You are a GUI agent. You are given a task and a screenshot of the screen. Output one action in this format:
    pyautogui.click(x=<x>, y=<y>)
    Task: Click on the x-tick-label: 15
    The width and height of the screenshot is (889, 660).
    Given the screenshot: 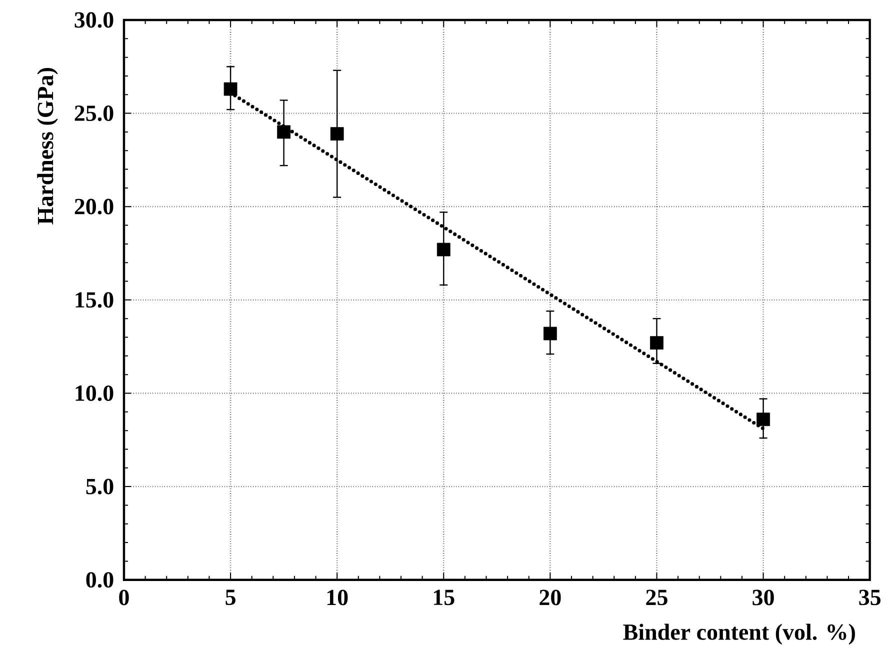 What is the action you would take?
    pyautogui.click(x=444, y=598)
    